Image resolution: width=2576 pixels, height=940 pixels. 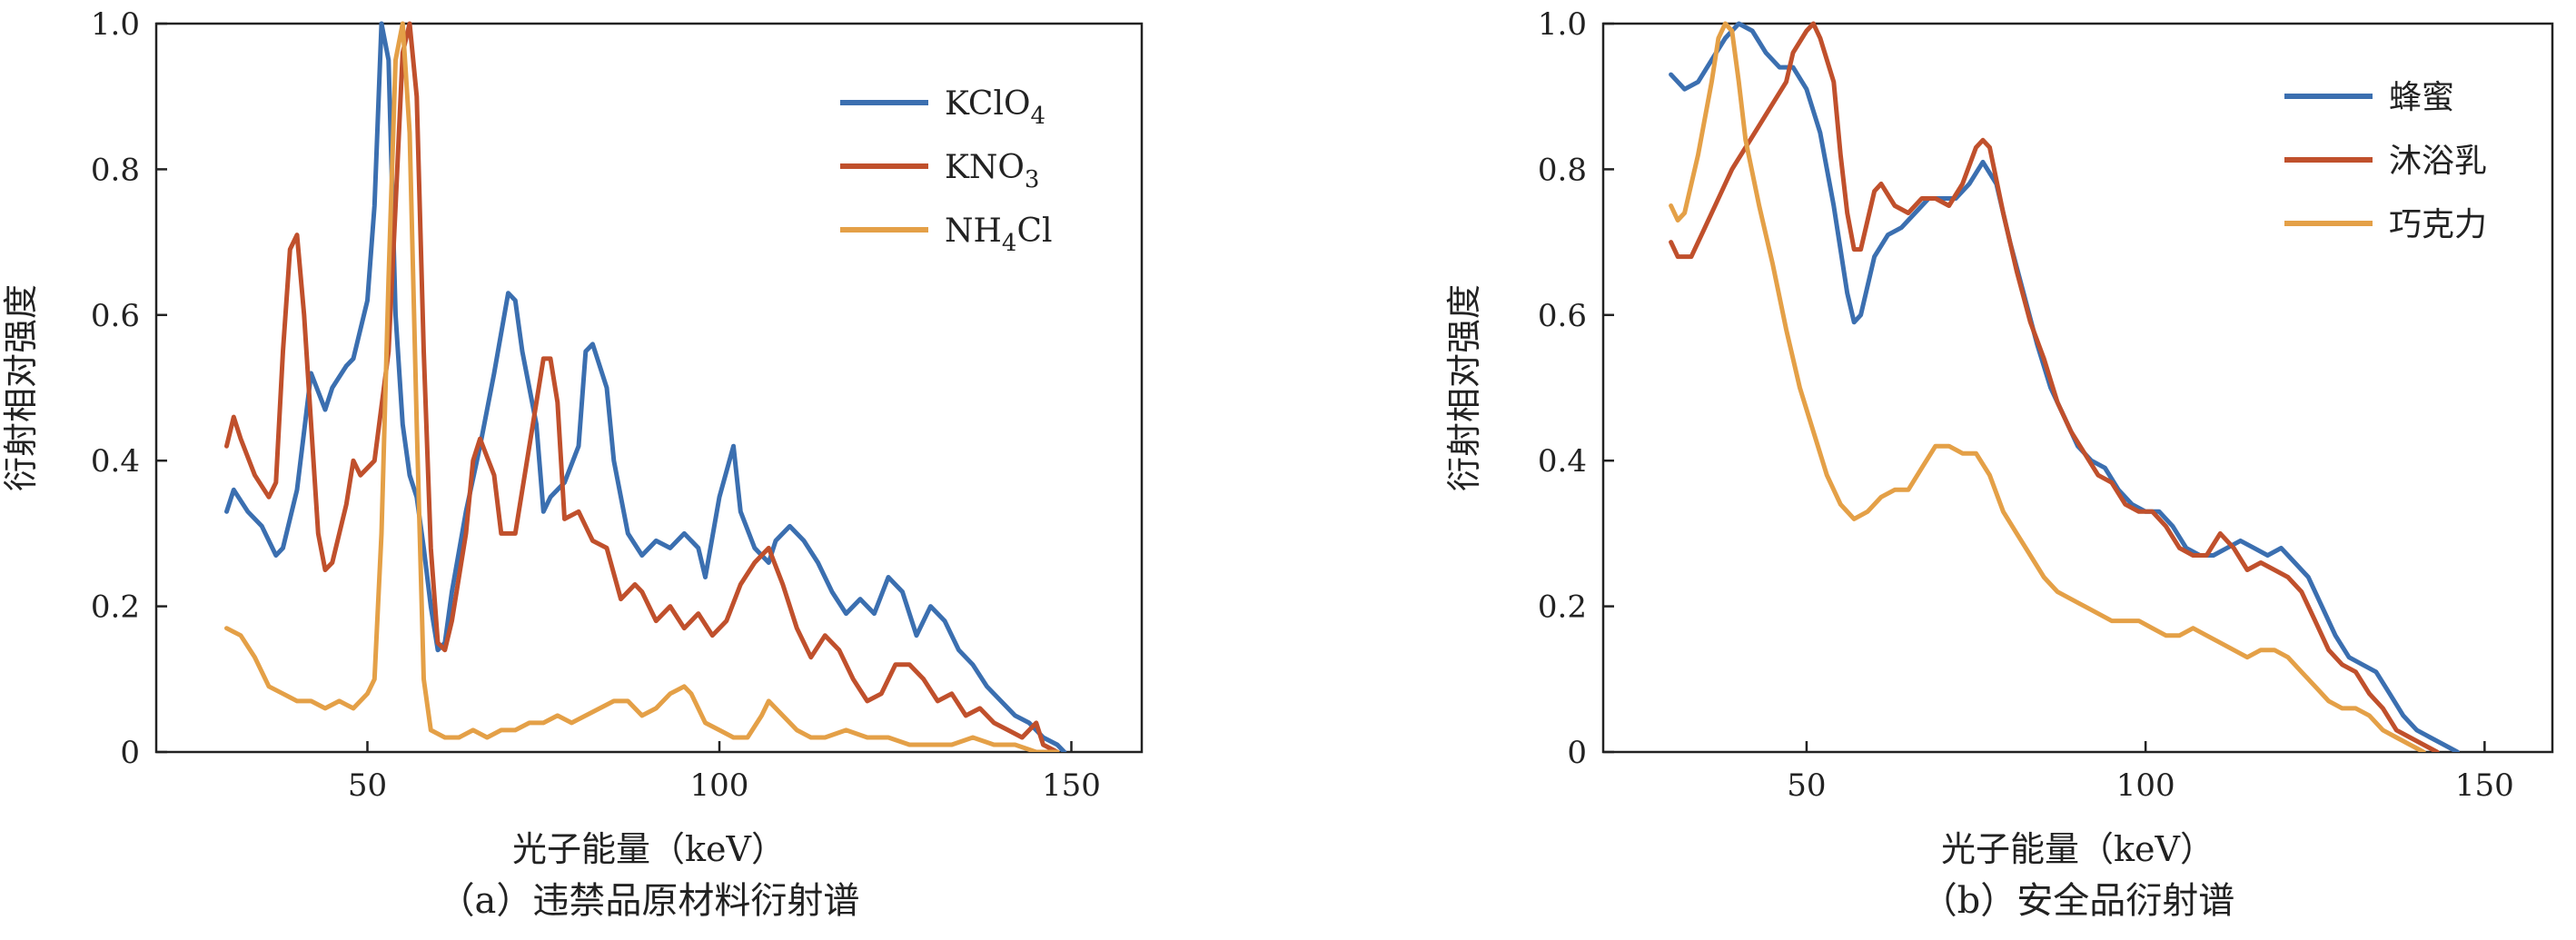 What do you see at coordinates (995, 107) in the screenshot?
I see `legend-label: KClO4` at bounding box center [995, 107].